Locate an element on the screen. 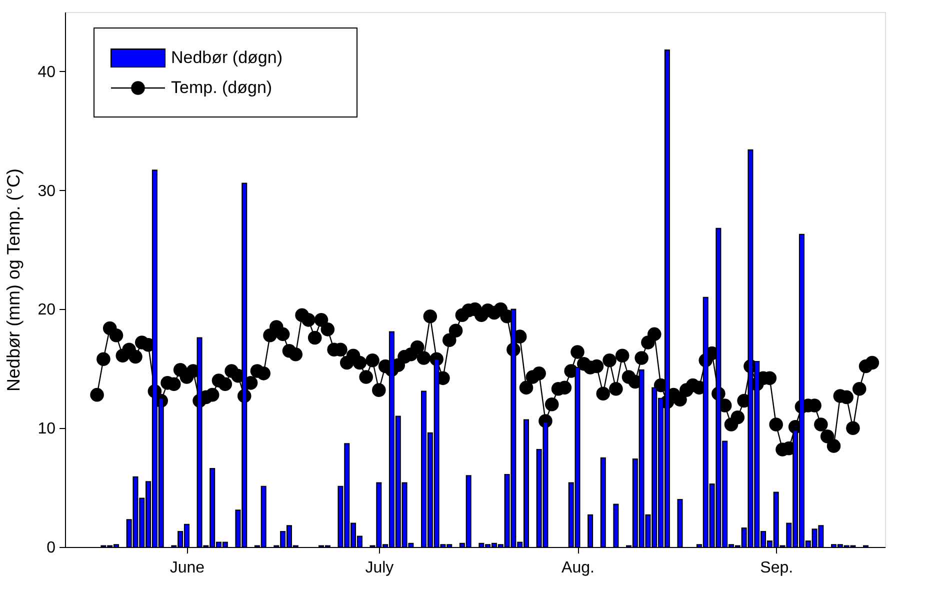  x-tick-label: June is located at coordinates (187, 568).